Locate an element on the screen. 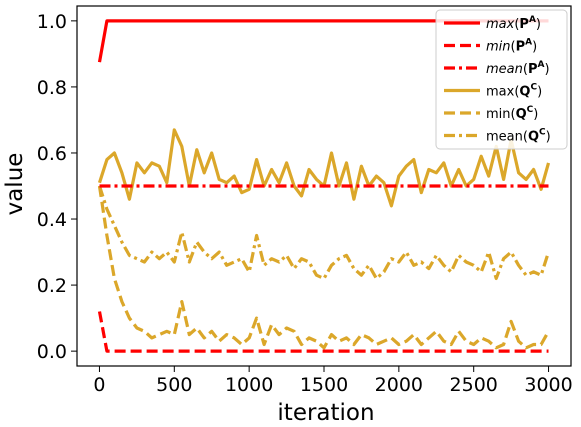 The width and height of the screenshot is (581, 427). y-axis-label: value is located at coordinates (15, 184).